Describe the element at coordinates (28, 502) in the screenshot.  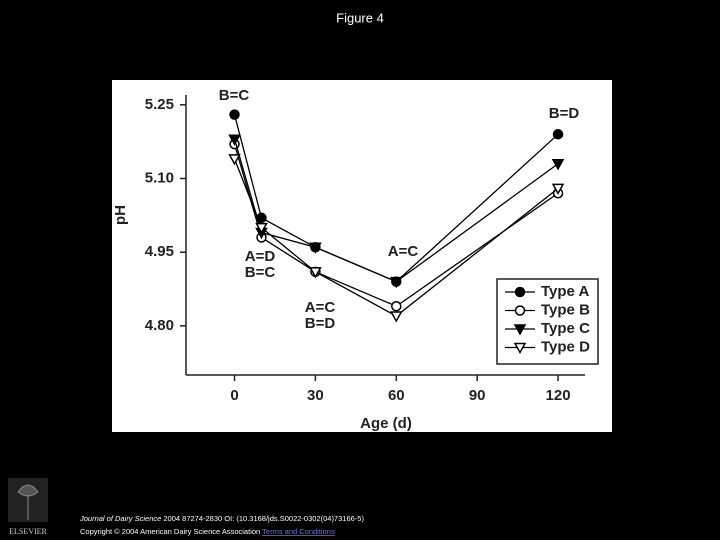
I see `logo-tree-shape` at that location.